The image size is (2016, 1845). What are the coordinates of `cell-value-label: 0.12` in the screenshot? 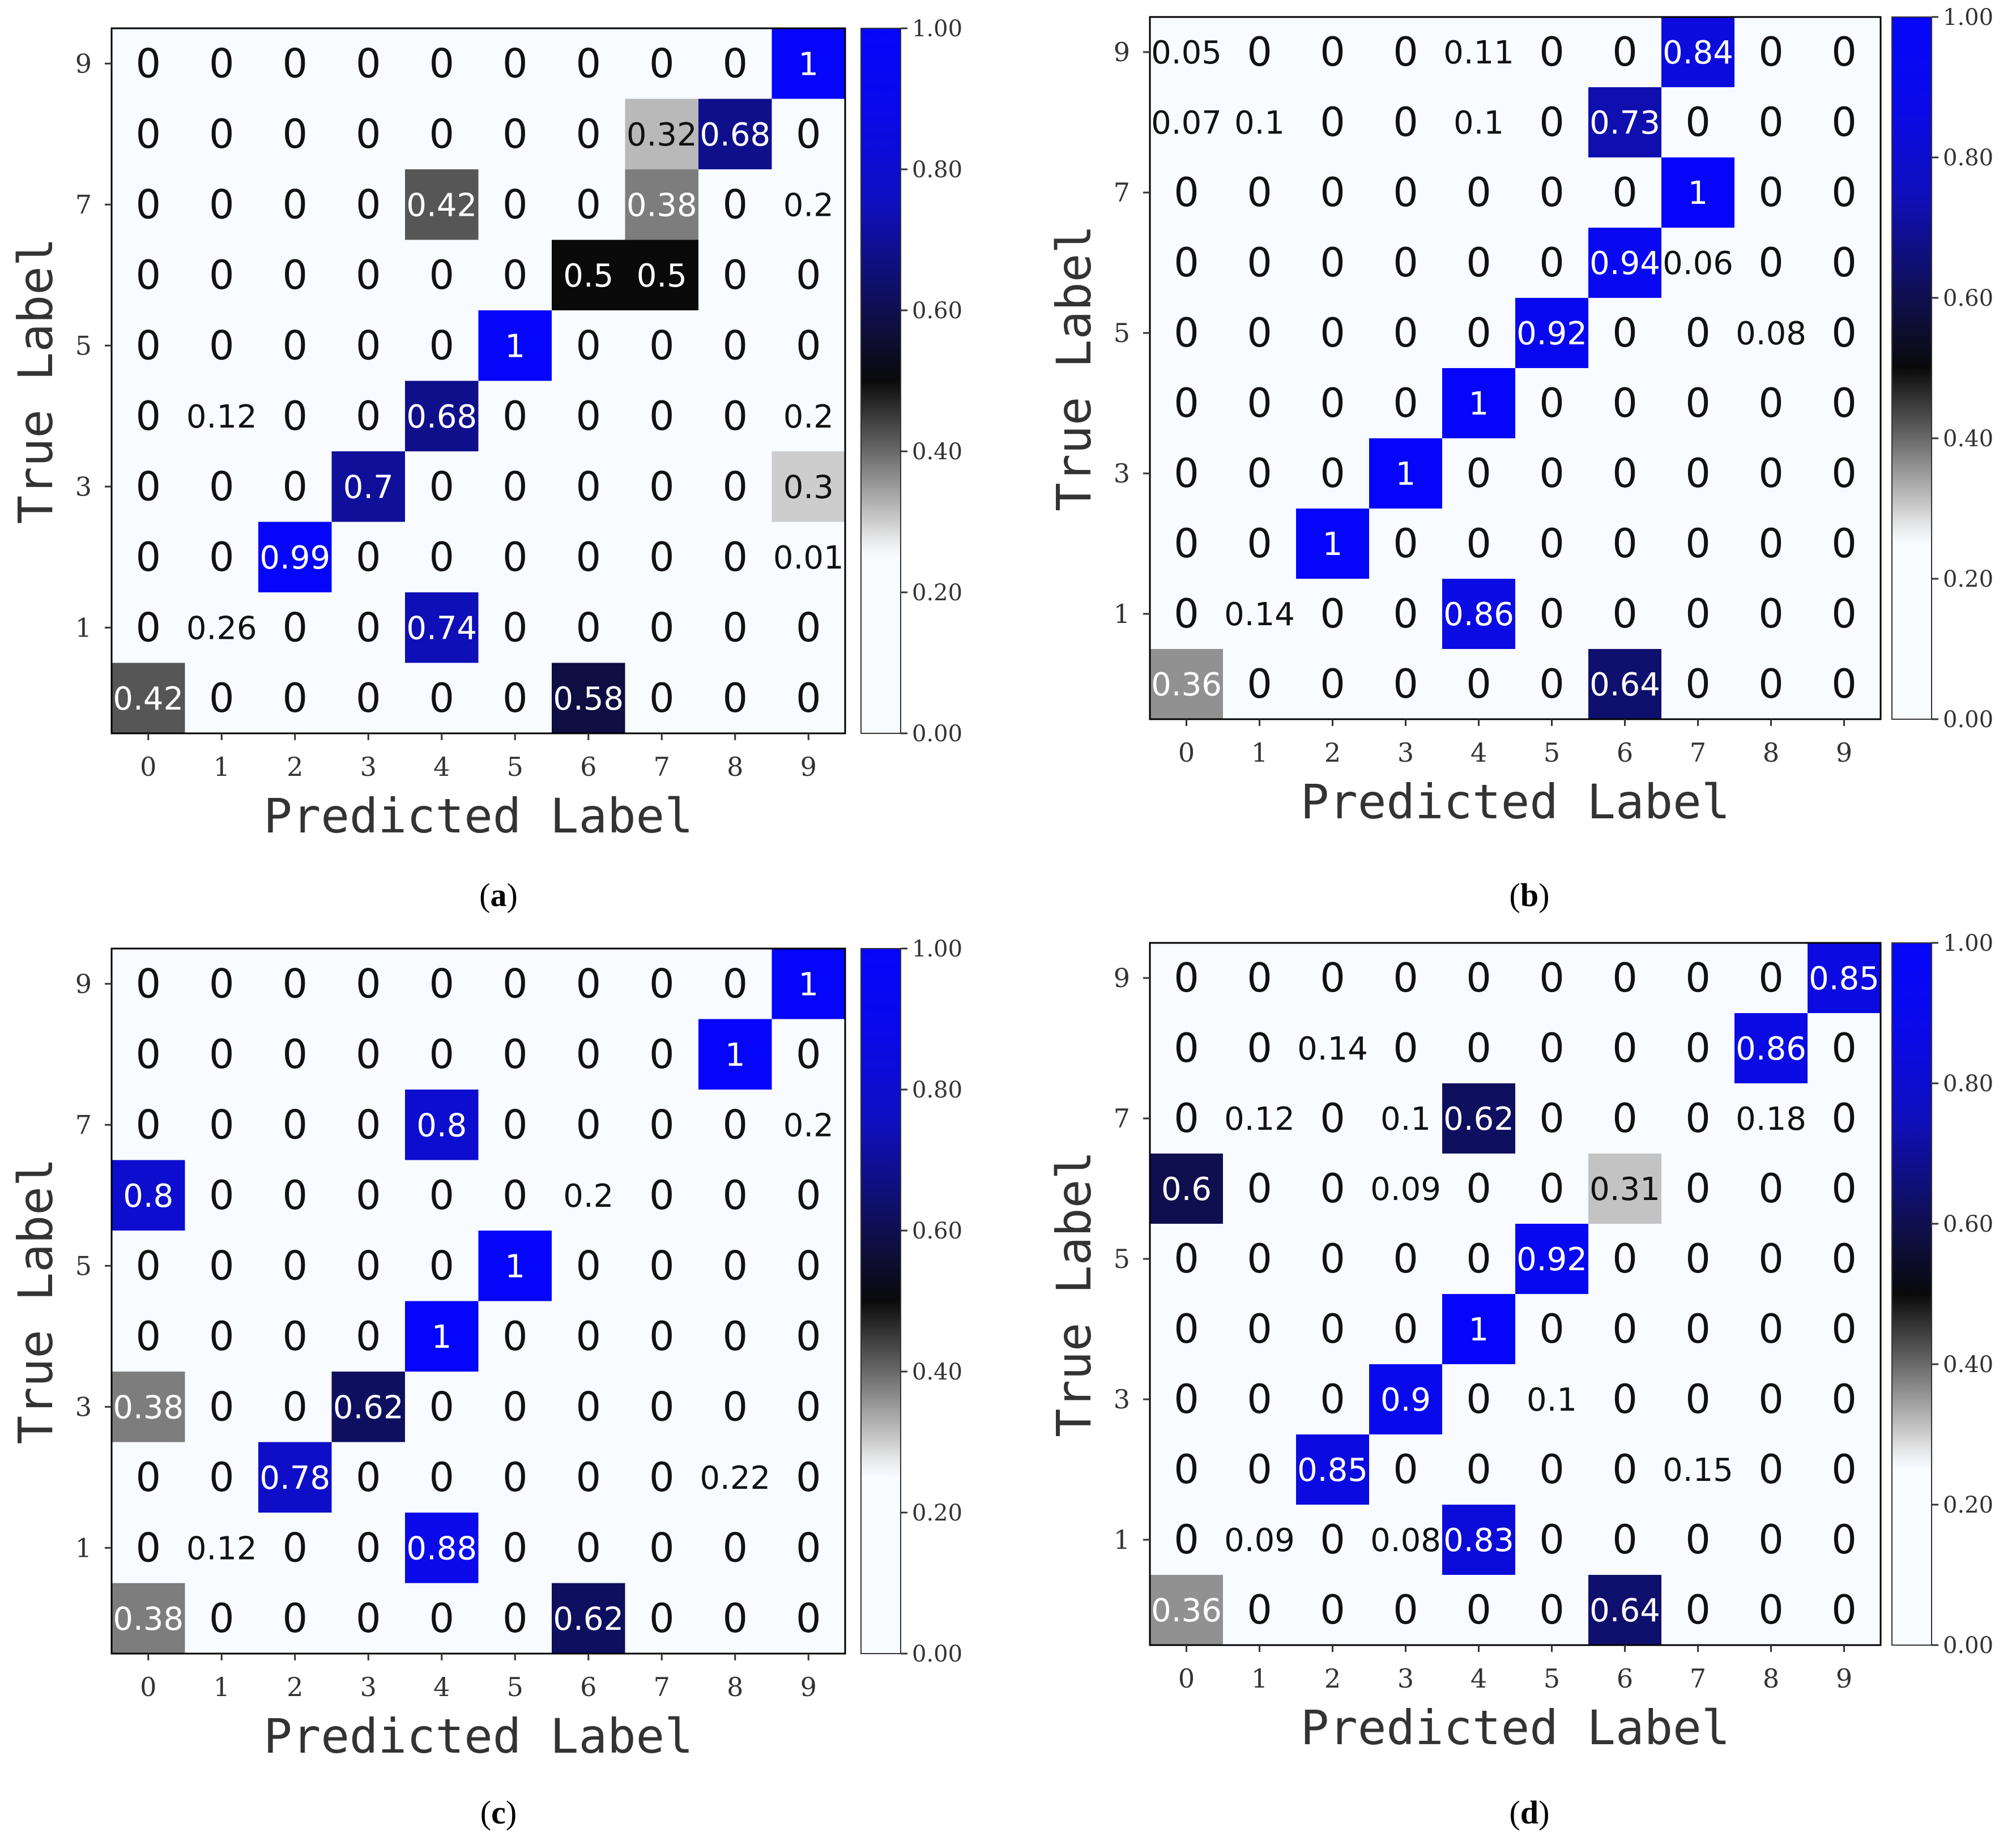 It's located at (1259, 1120).